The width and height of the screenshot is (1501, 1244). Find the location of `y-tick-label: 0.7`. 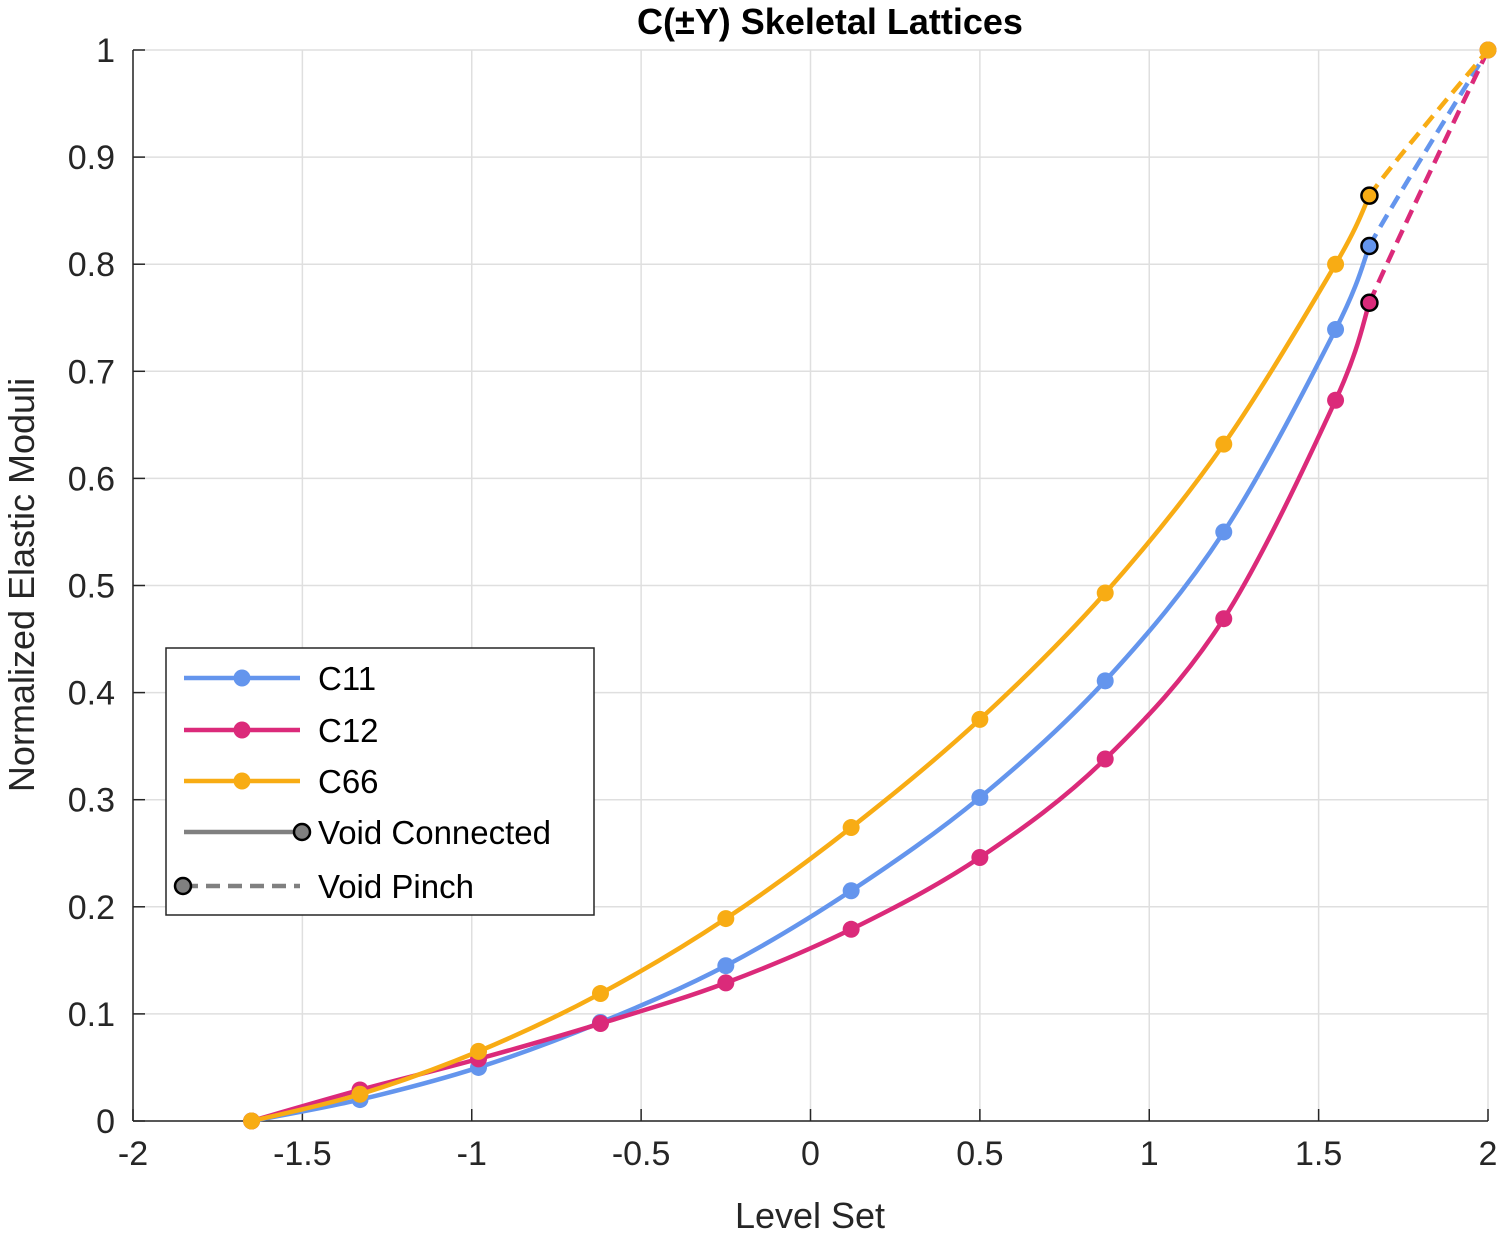

y-tick-label: 0.7 is located at coordinates (91, 372).